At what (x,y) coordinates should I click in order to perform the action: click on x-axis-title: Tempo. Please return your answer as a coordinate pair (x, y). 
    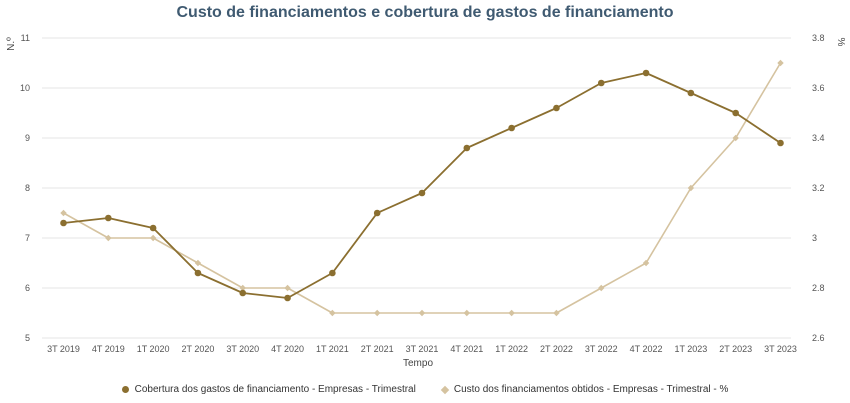
    Looking at the image, I should click on (418, 363).